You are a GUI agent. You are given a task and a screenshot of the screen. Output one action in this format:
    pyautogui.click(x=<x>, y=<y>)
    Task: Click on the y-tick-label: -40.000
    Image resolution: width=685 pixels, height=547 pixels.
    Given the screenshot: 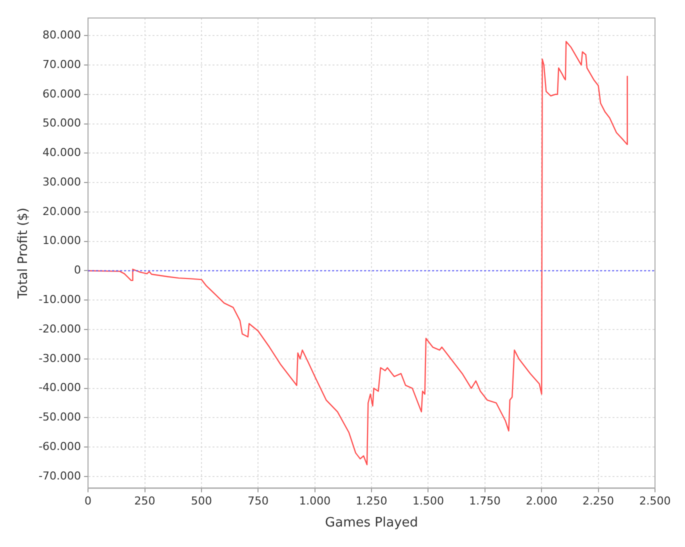 What is the action you would take?
    pyautogui.click(x=60, y=387)
    